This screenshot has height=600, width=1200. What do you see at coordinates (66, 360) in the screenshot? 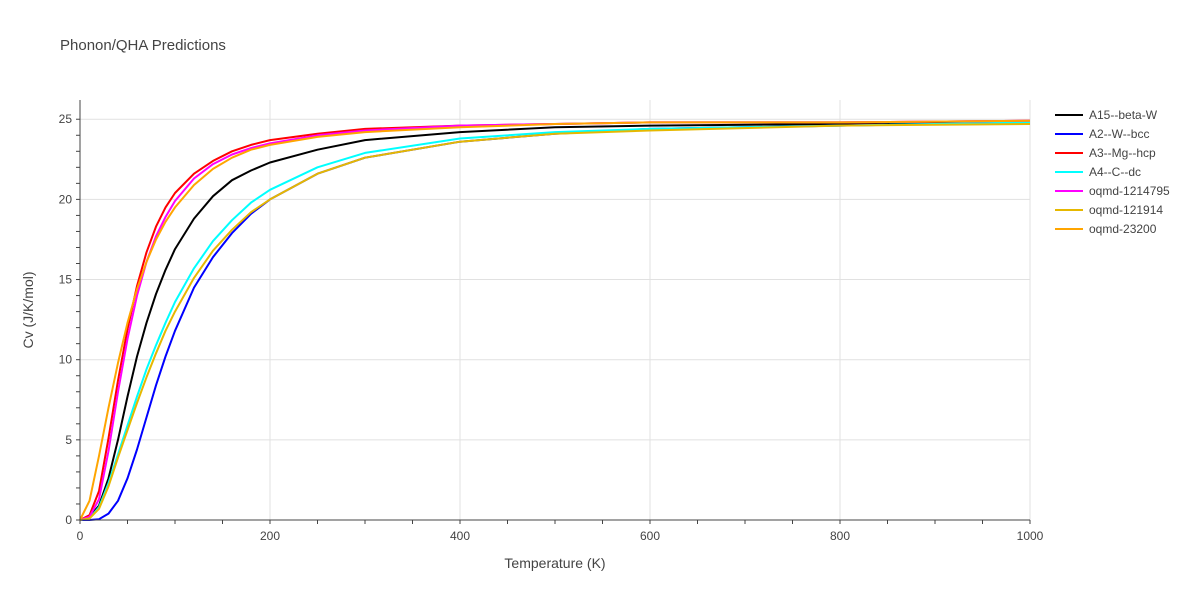
I see `y-tick-label: 10` at bounding box center [66, 360].